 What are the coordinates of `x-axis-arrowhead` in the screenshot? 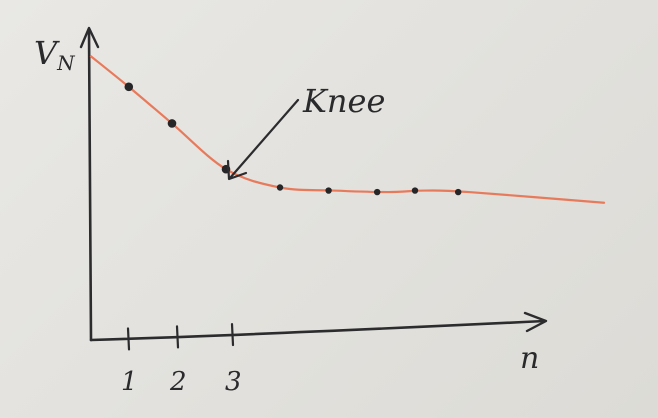 It's located at (535, 322).